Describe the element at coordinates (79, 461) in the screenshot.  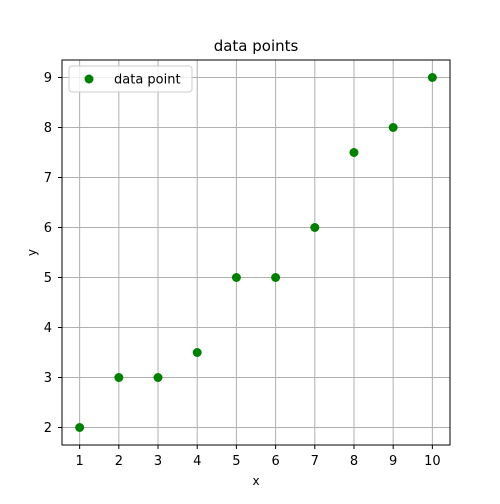
I see `x-tick-label: 1` at that location.